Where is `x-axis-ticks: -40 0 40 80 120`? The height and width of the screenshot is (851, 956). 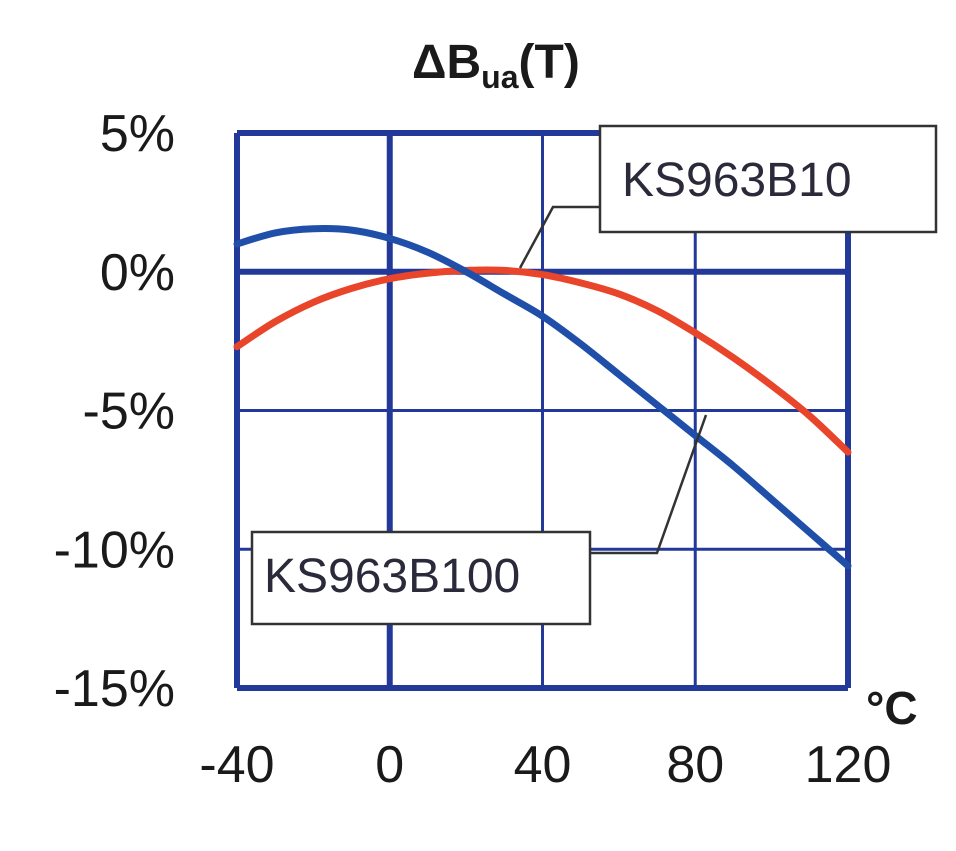 x-axis-ticks: -40 0 40 80 120 is located at coordinates (545, 765).